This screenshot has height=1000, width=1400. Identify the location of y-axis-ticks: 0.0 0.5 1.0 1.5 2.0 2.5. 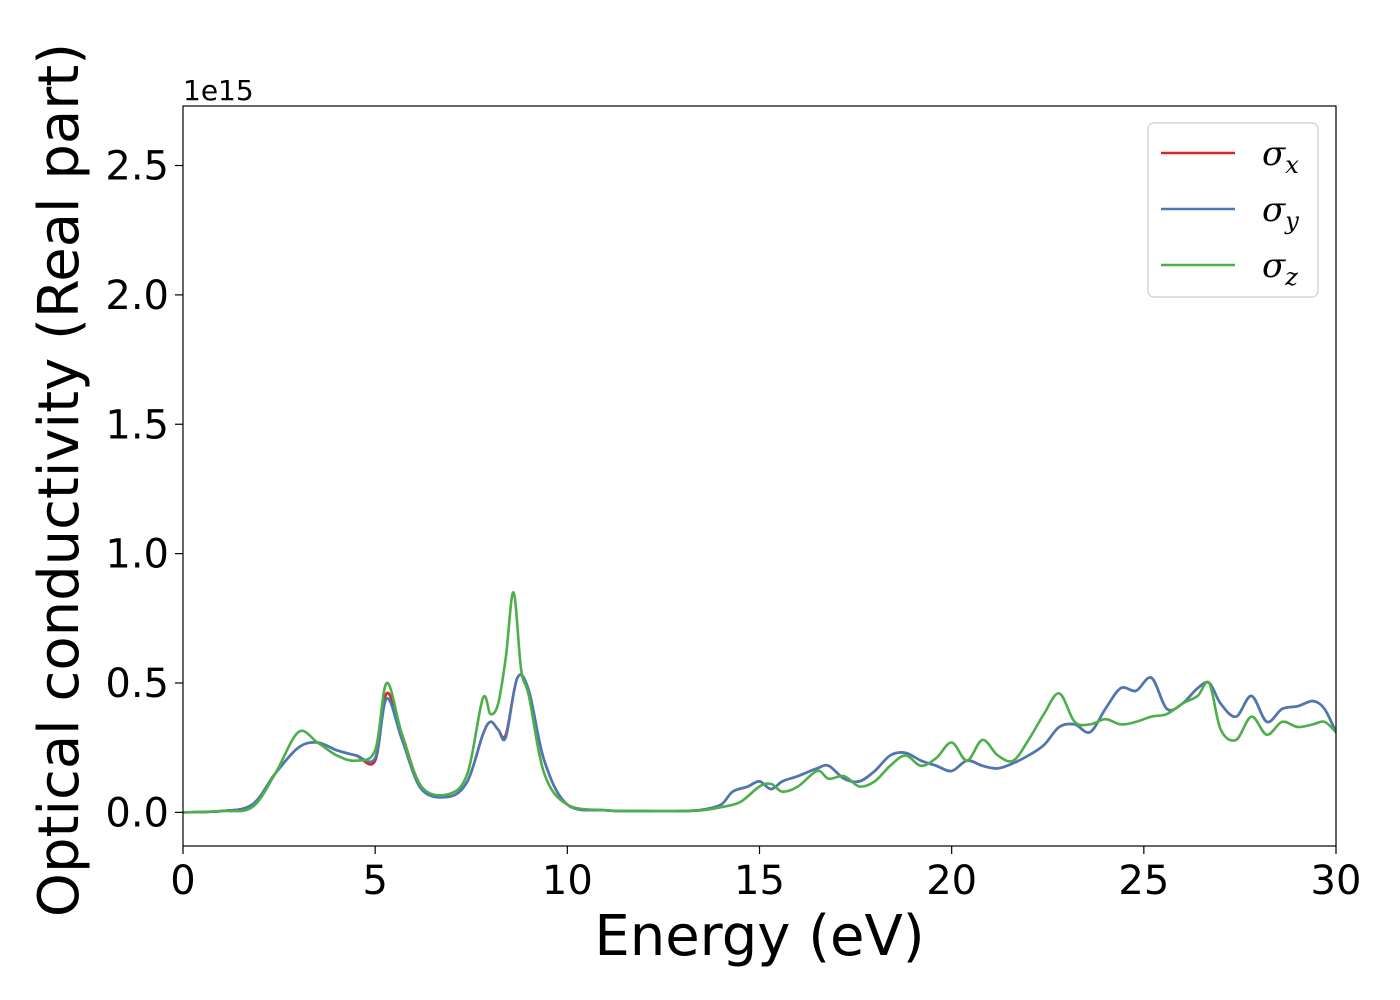
(144, 490).